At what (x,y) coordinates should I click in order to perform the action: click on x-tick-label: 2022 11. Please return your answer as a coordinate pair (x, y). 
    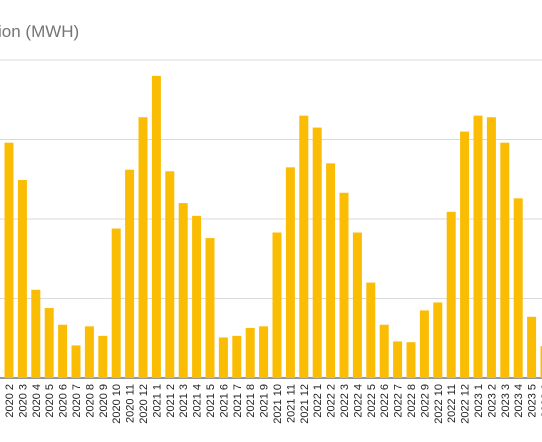
    Looking at the image, I should click on (452, 403).